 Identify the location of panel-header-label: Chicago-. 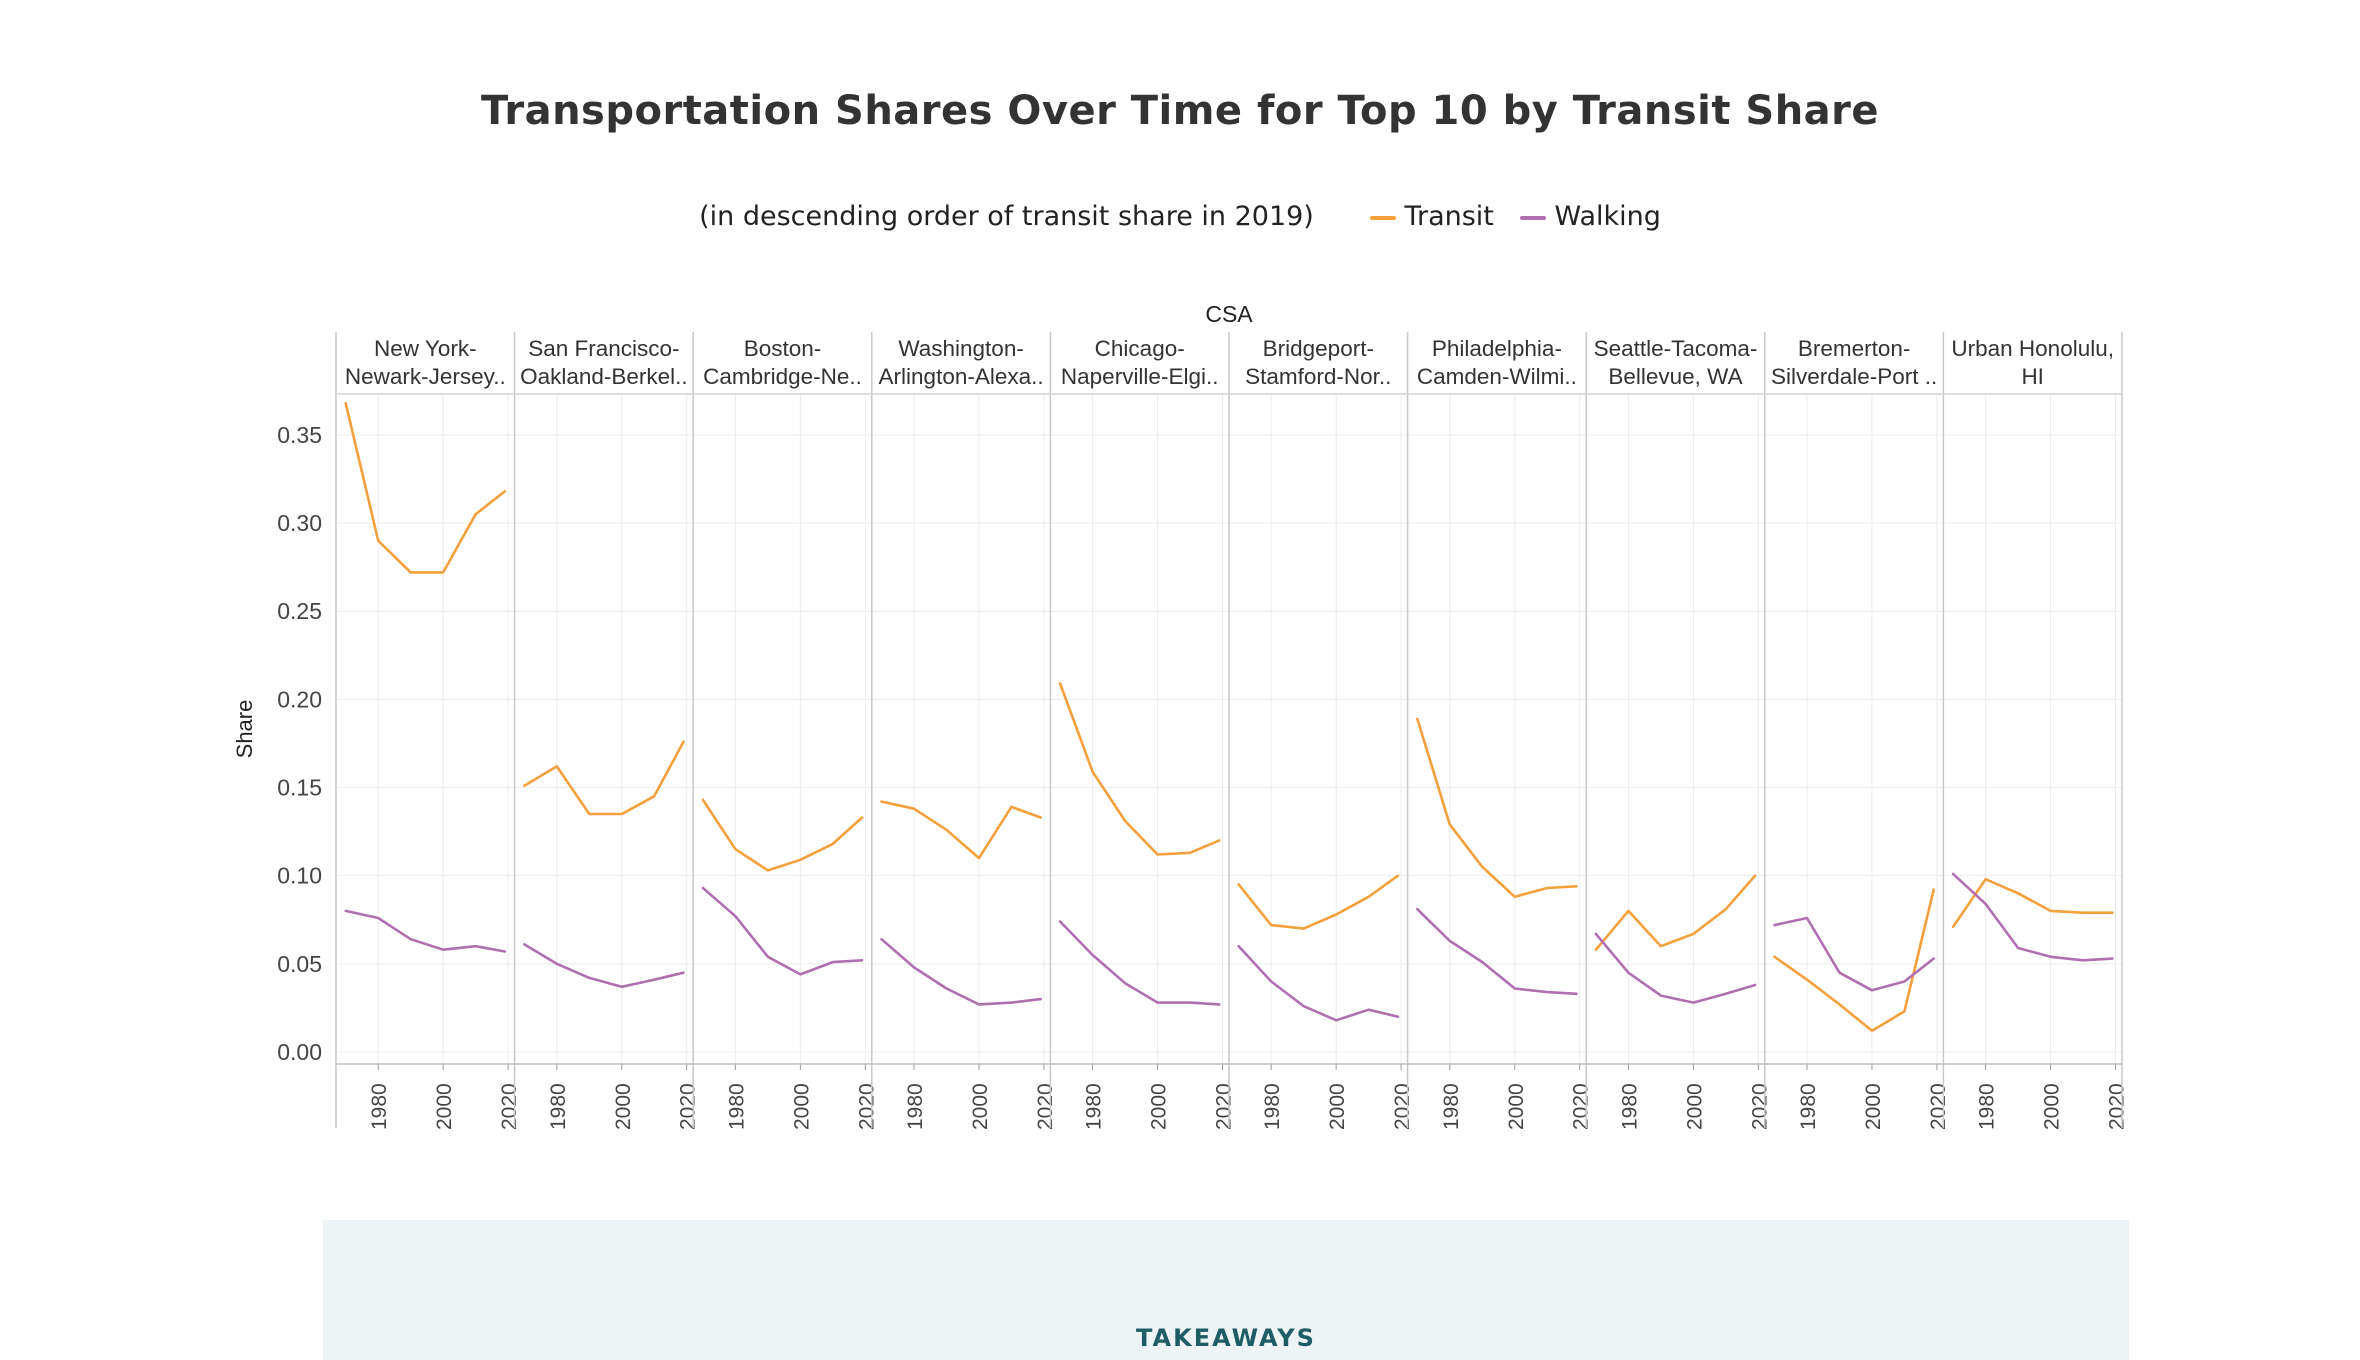
(1140, 348).